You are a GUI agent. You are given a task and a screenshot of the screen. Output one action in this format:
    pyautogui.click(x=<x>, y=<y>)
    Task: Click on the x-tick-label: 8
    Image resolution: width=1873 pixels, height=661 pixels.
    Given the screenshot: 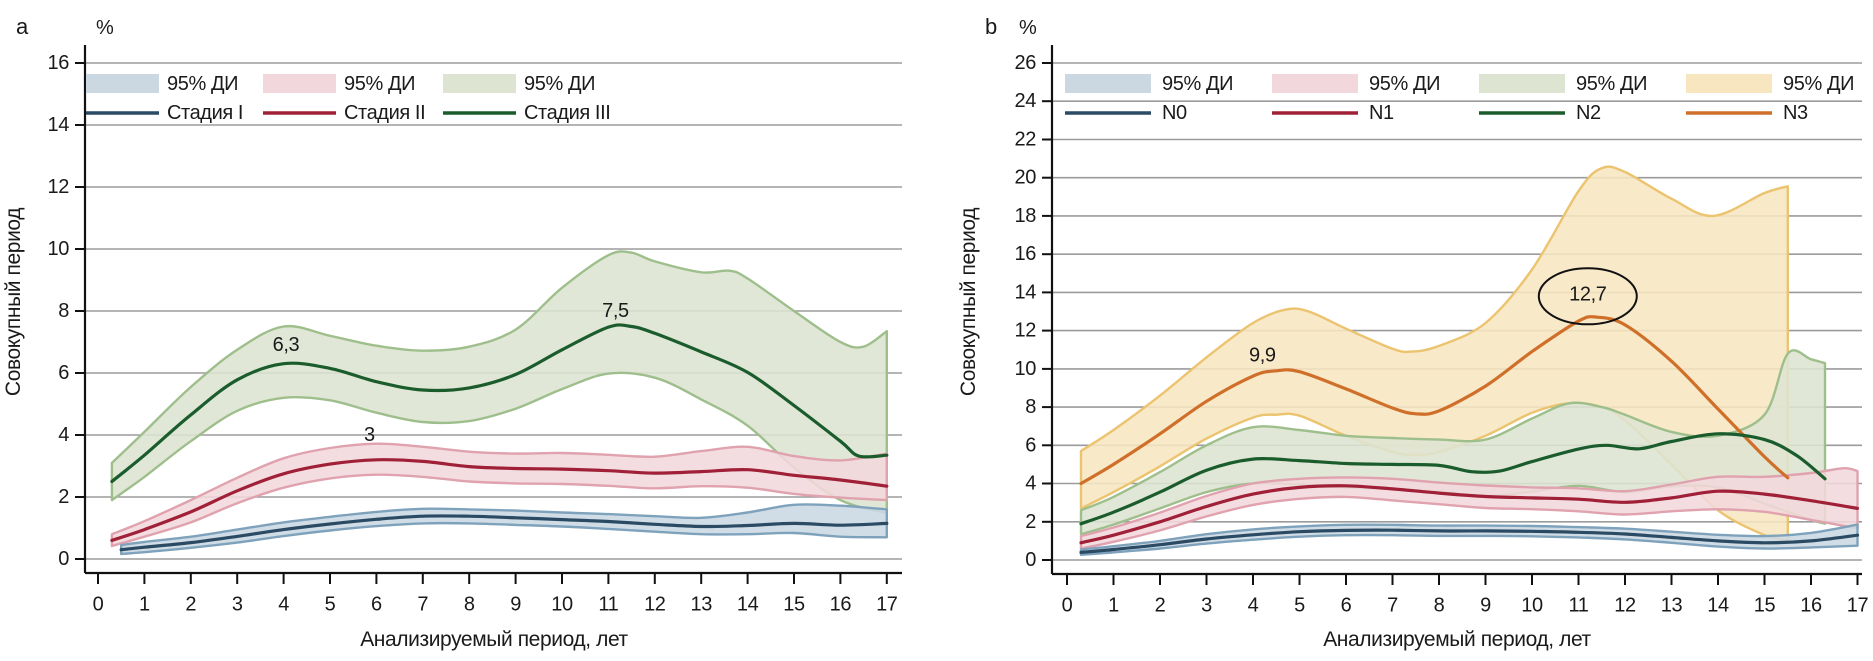 What is the action you would take?
    pyautogui.click(x=469, y=605)
    